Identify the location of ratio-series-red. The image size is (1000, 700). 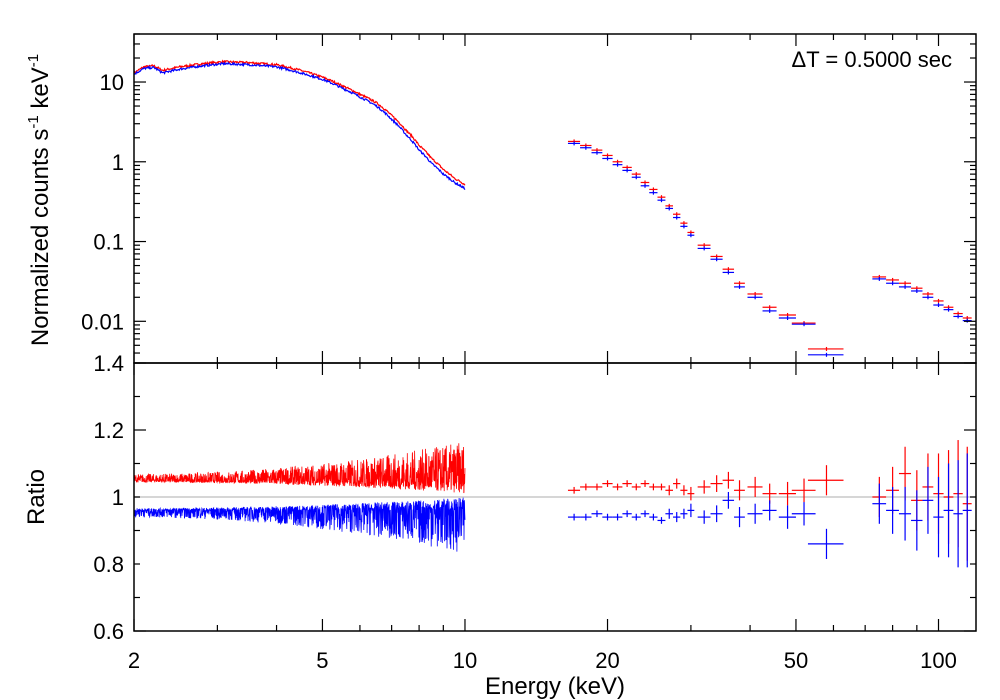
(553, 500).